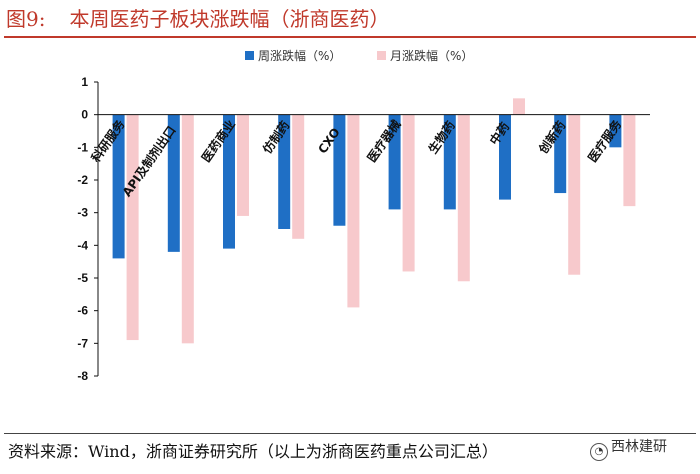 The image size is (700, 474). I want to click on chart-title: 本周医药子板块涨跌幅（浙商医药）, so click(229, 19).